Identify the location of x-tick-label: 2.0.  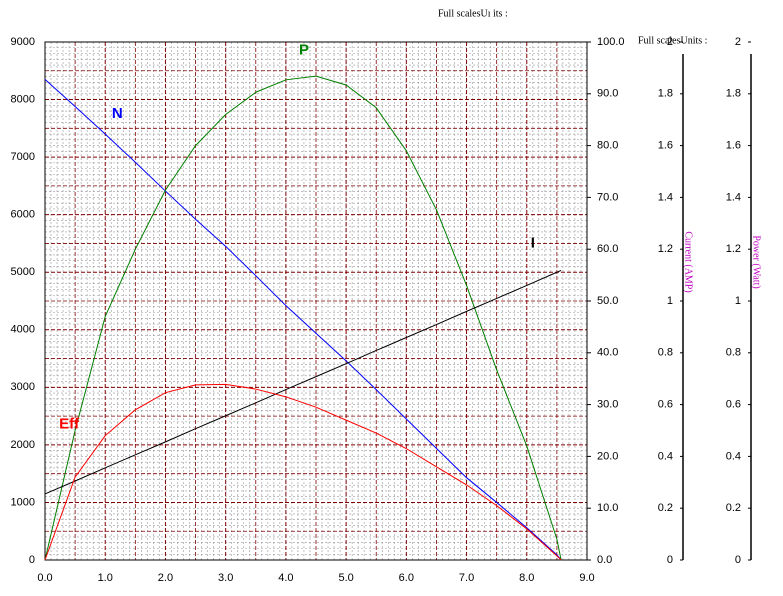
(165, 578).